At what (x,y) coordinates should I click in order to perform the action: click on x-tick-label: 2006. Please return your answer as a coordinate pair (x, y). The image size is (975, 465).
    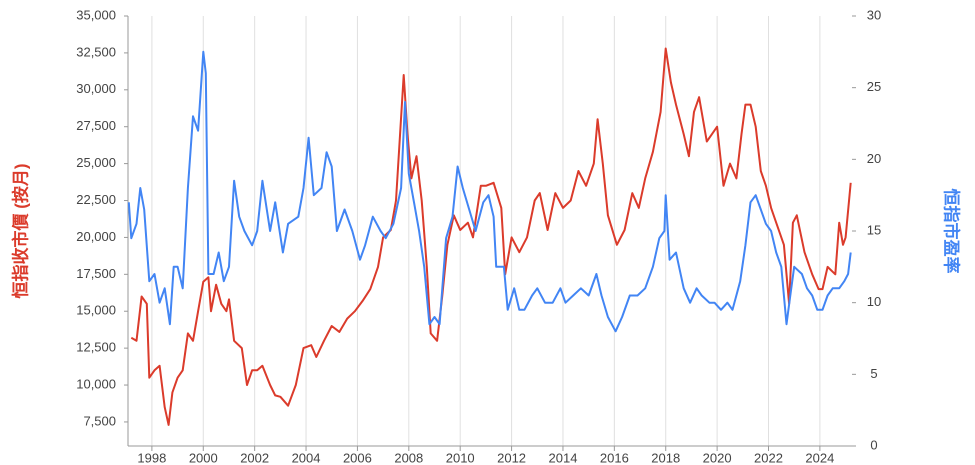
    Looking at the image, I should click on (357, 457).